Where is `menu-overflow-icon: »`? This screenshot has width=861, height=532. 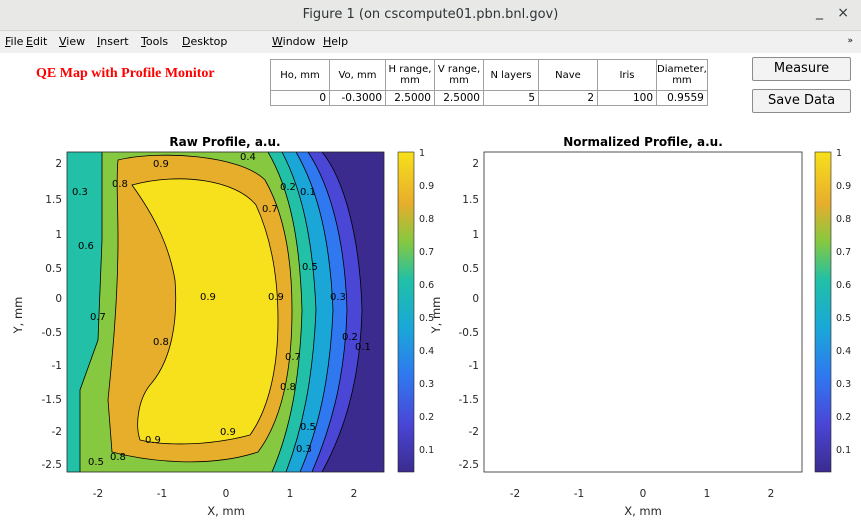 menu-overflow-icon: » is located at coordinates (850, 41).